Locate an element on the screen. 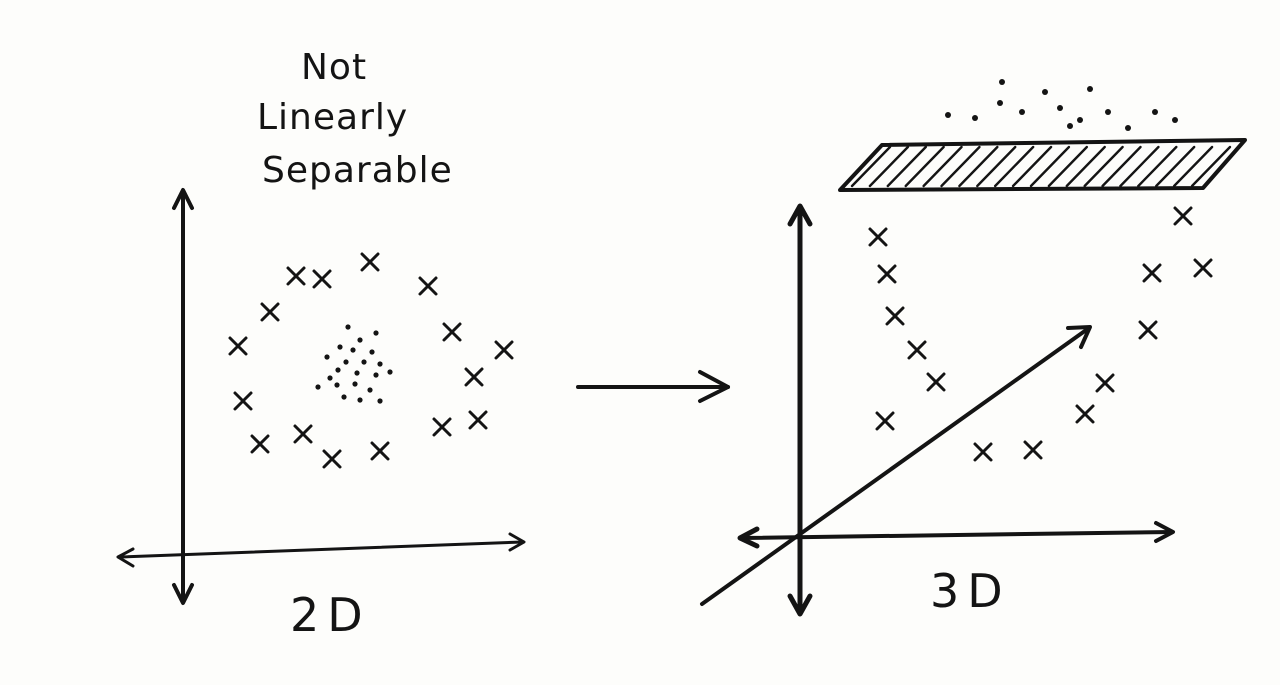  right-depth-arrowhead is located at coordinates (1079, 337).